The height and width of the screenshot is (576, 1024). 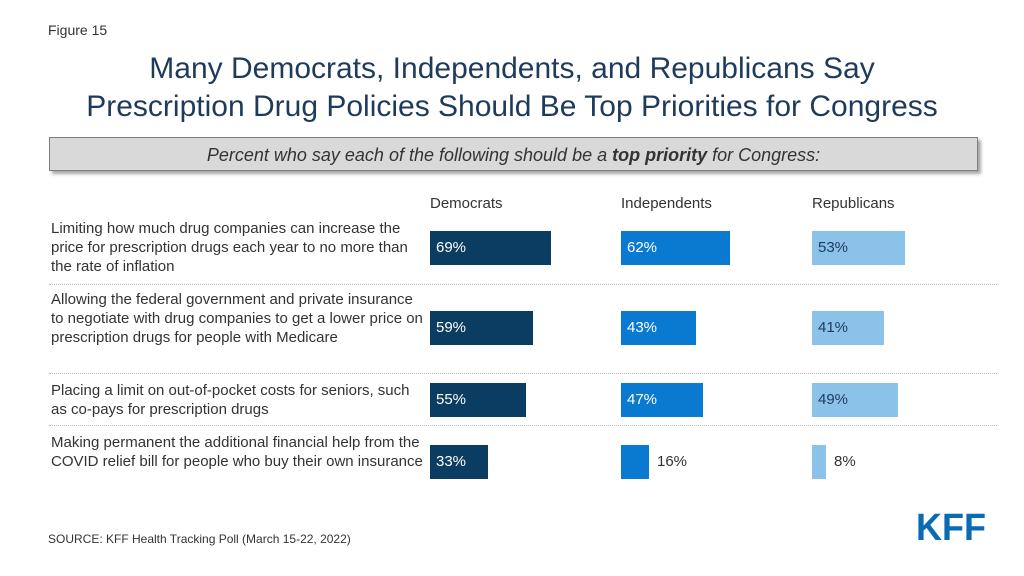 I want to click on column-header-democrats: Democrats, so click(x=466, y=203).